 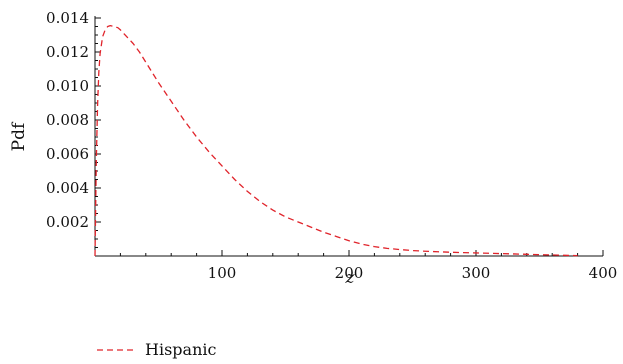 What do you see at coordinates (67, 222) in the screenshot?
I see `y-tick-label: 0.002` at bounding box center [67, 222].